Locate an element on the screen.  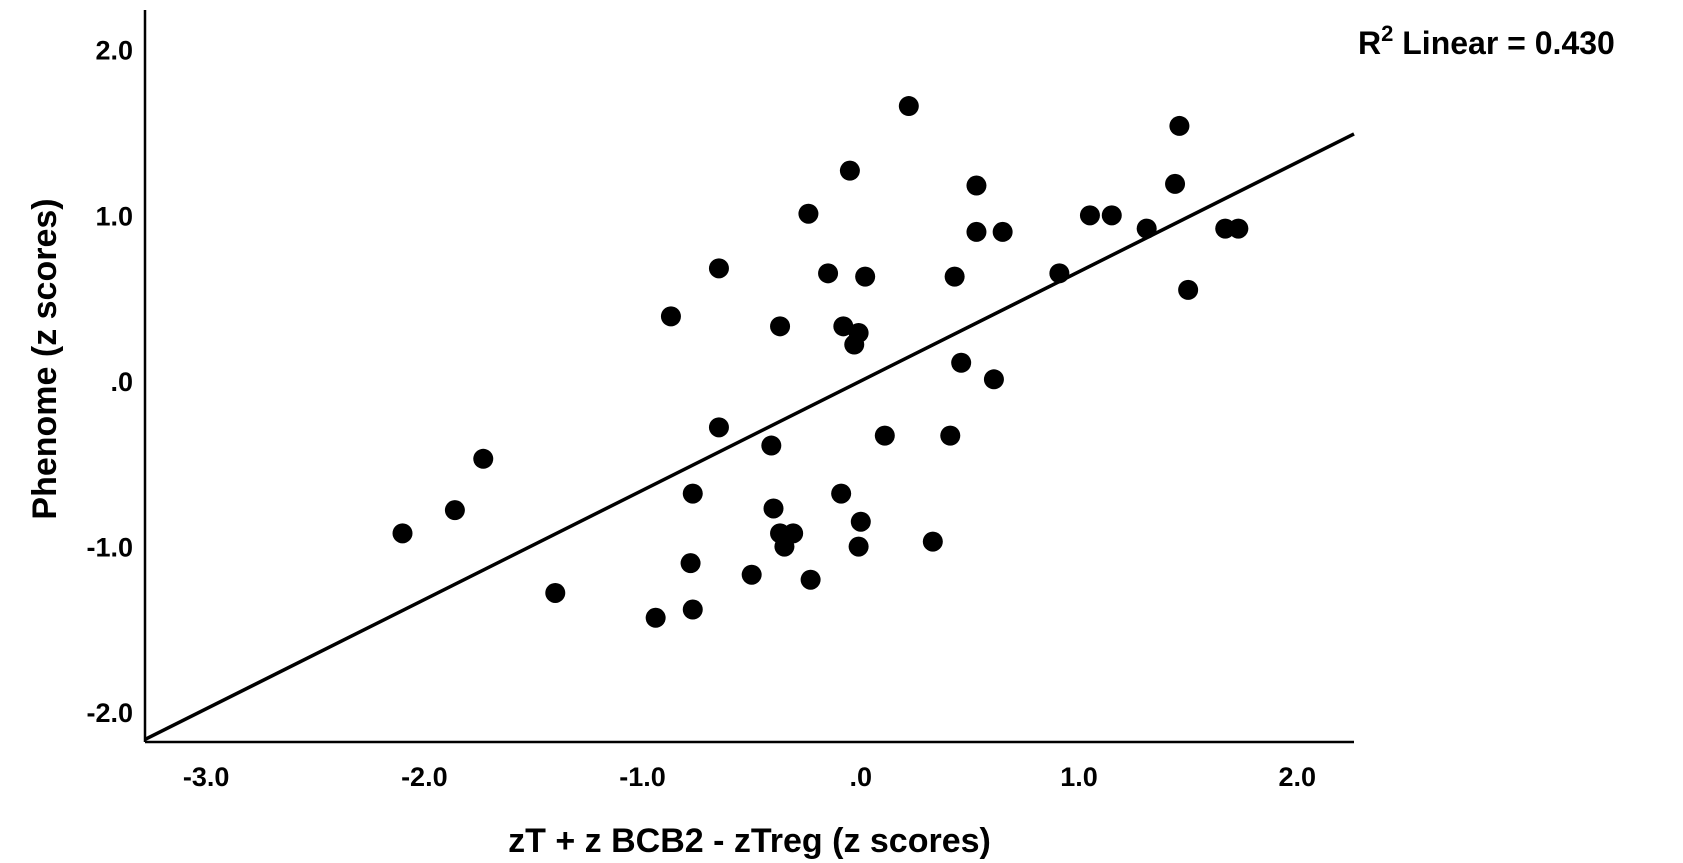
r2-annotation: R2 Linear = 0.430 is located at coordinates (1486, 41).